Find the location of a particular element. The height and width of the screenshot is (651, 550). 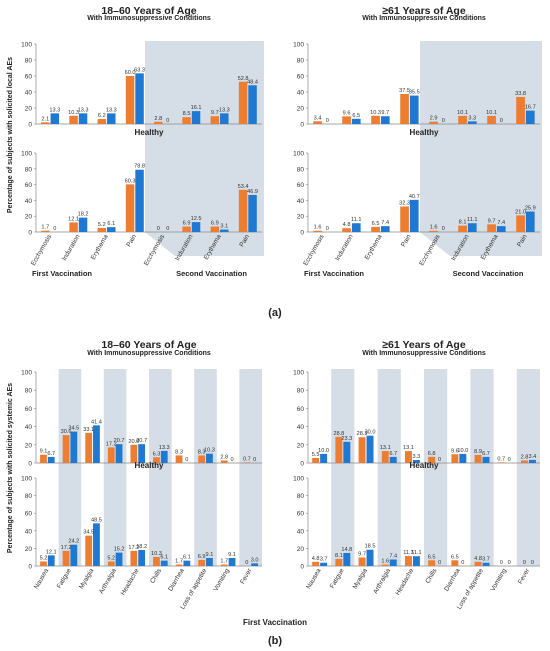

category-label: Arthralgia is located at coordinates (108, 581).